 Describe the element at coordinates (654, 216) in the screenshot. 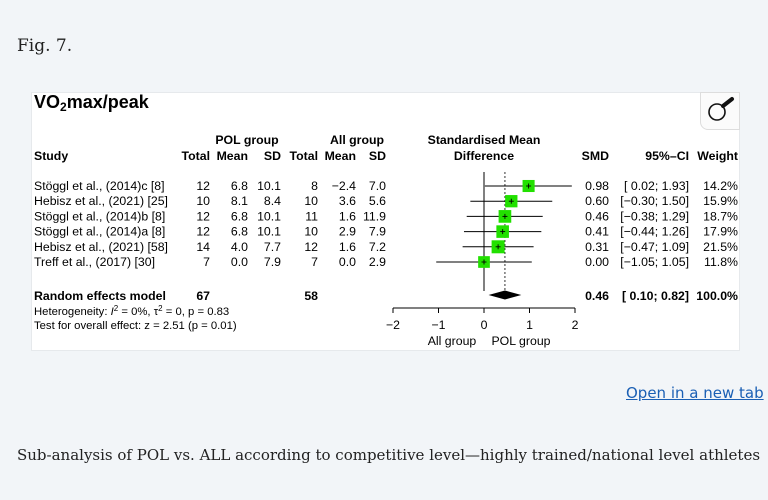

I see `study-ci: [−0.38; 1.29]` at that location.